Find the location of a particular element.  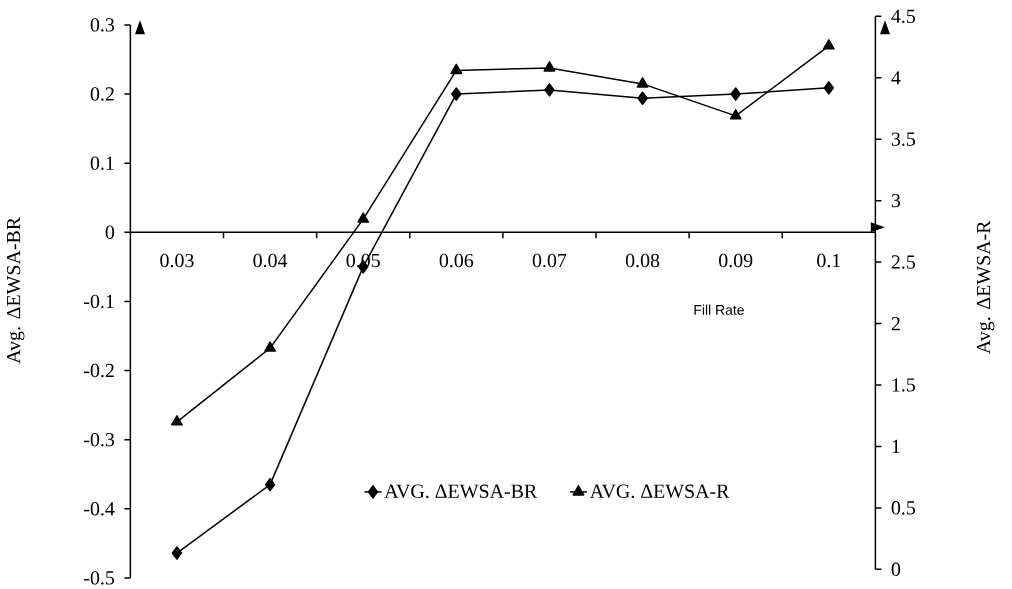

legend-label: AVG. ΔEWSA-BR is located at coordinates (461, 491).